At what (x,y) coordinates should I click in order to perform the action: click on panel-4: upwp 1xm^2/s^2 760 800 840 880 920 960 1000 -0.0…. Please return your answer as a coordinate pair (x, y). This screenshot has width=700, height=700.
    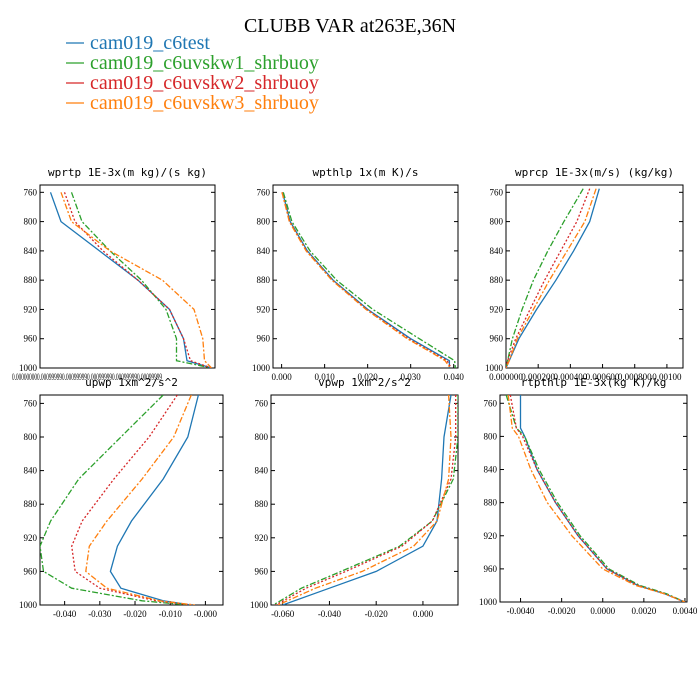
    Looking at the image, I should click on (121, 497).